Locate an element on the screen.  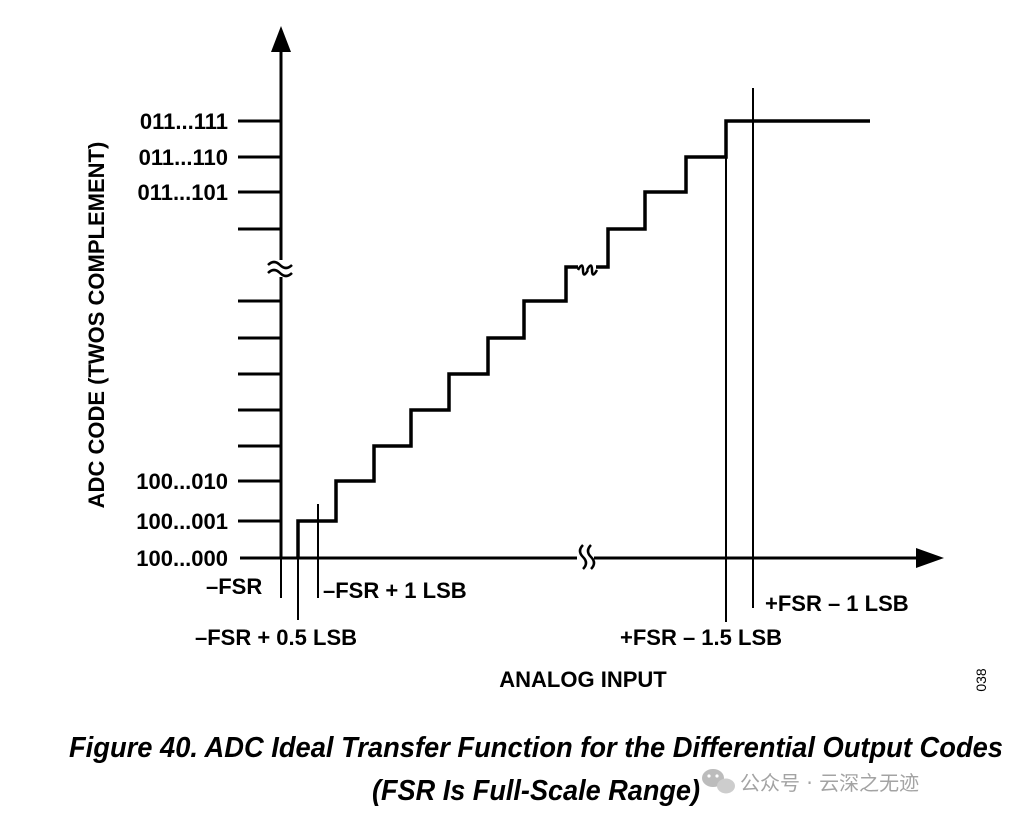
label-neg-fsr-half: –FSR + 0.5 LSB is located at coordinates (276, 637).